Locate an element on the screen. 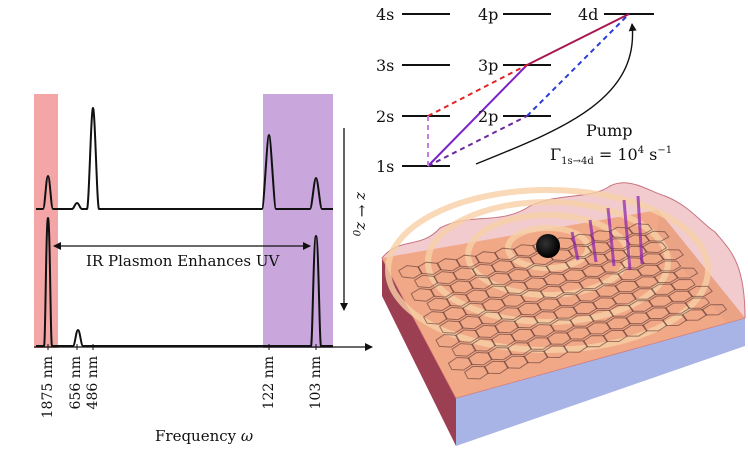 This screenshot has width=748, height=450. pump-arrow is located at coordinates (556, 94).